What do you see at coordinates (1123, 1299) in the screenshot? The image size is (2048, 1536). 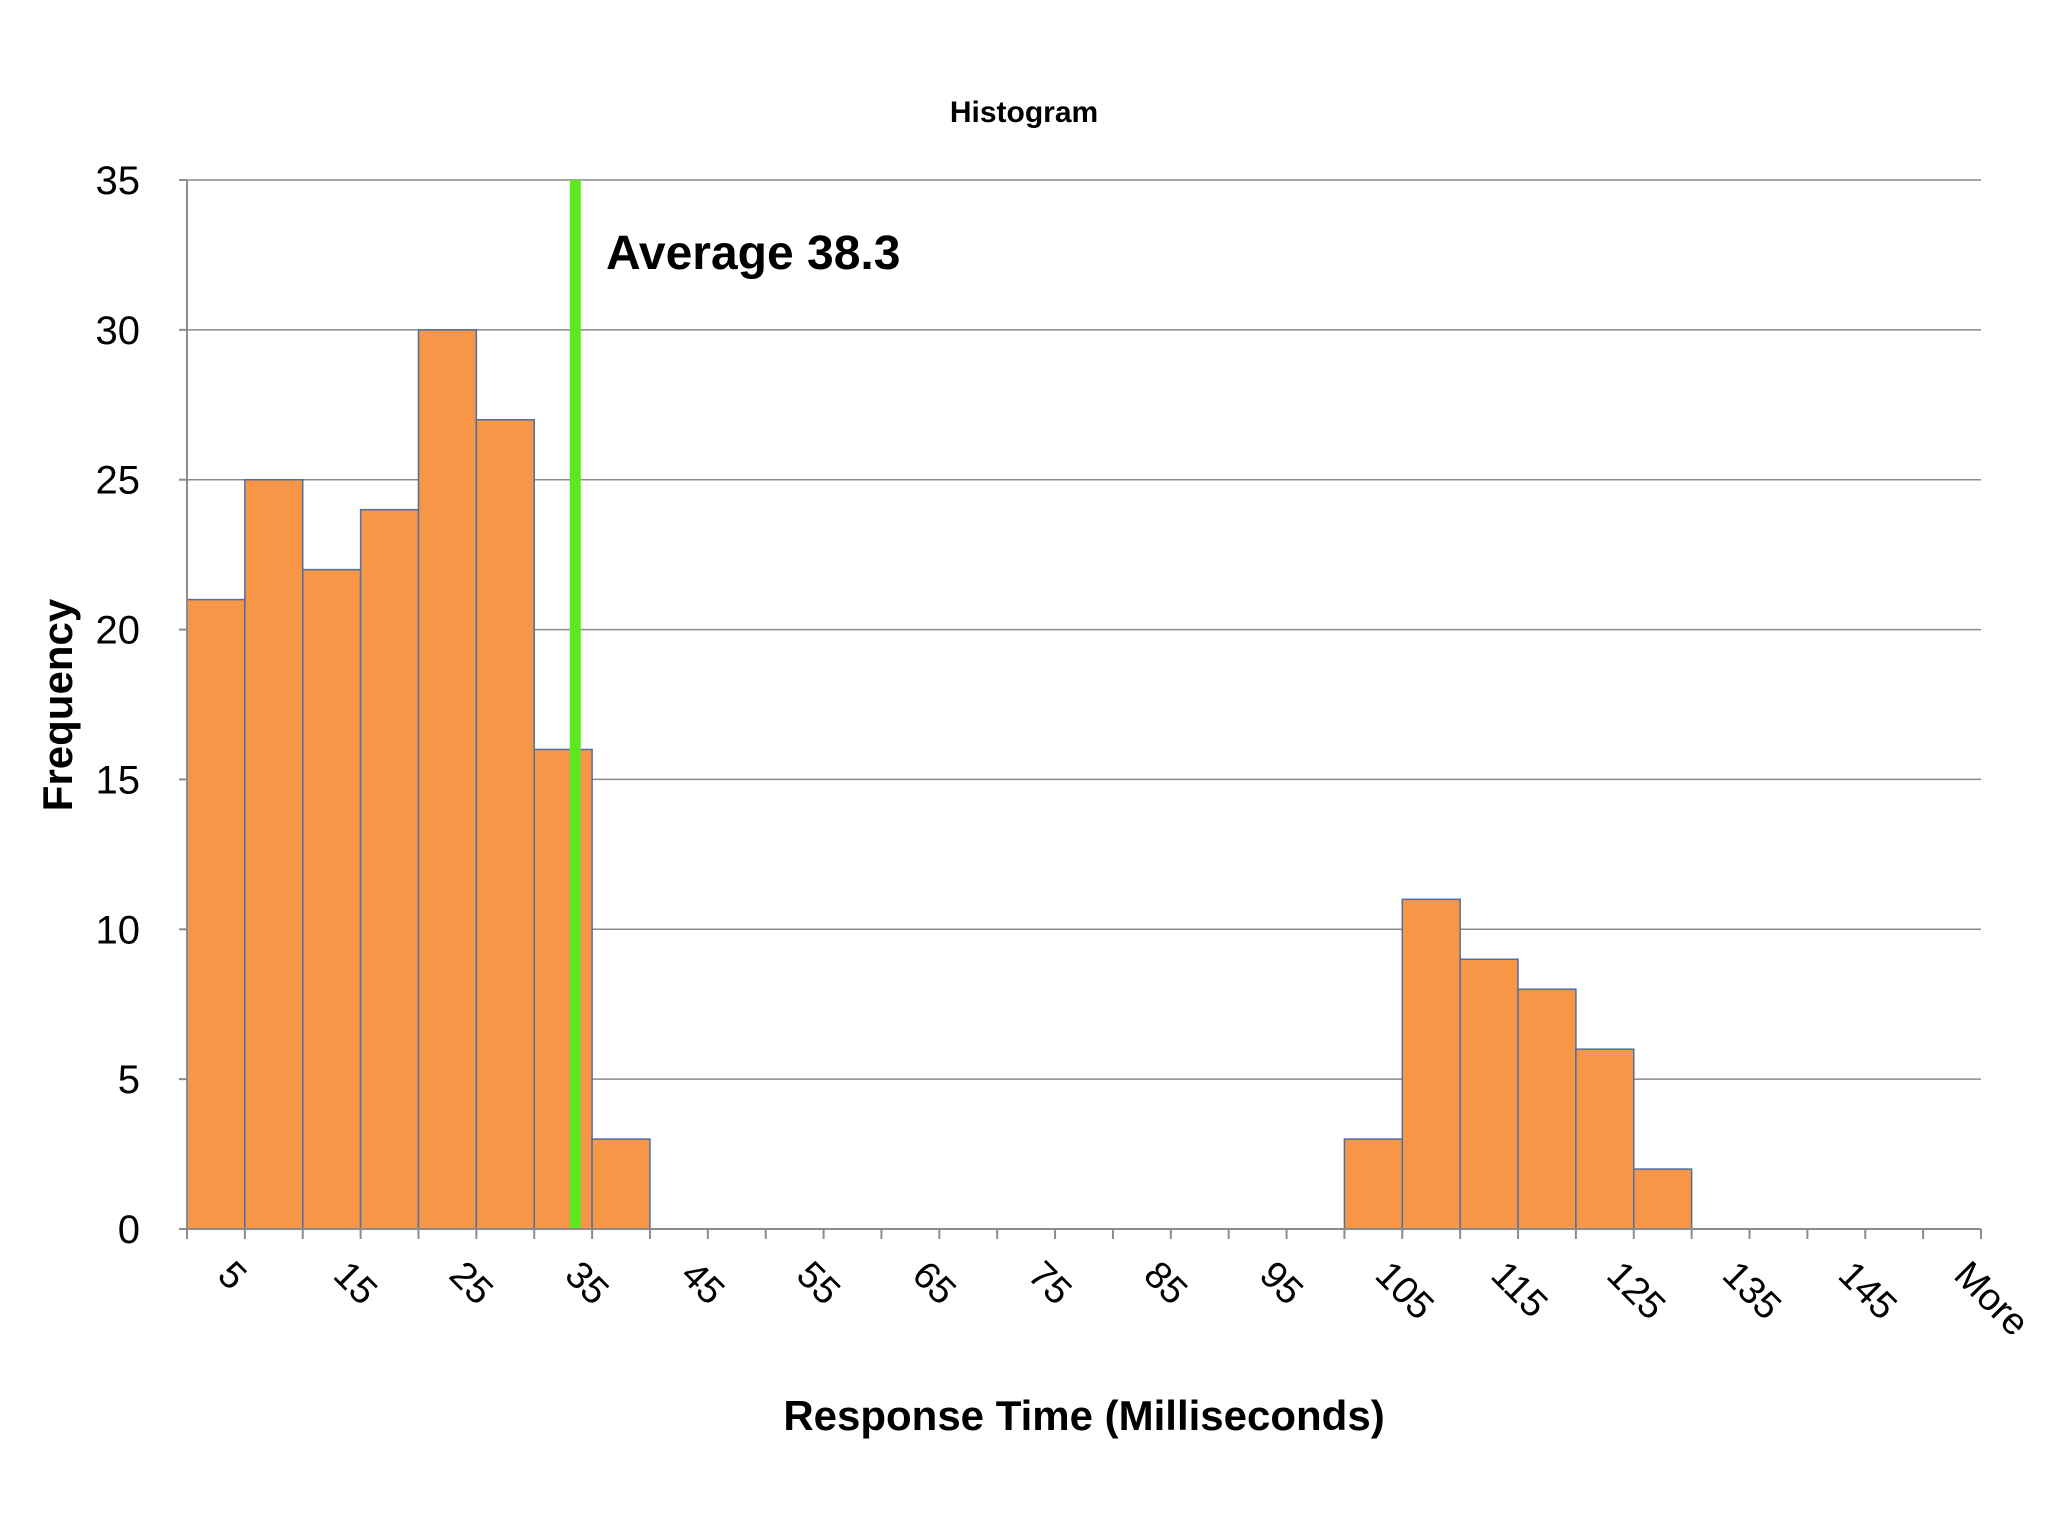 I see `x-tick-labels: 5 15 25 35 45 55 65 75 85 95 105 115 125 135 145 More` at bounding box center [1123, 1299].